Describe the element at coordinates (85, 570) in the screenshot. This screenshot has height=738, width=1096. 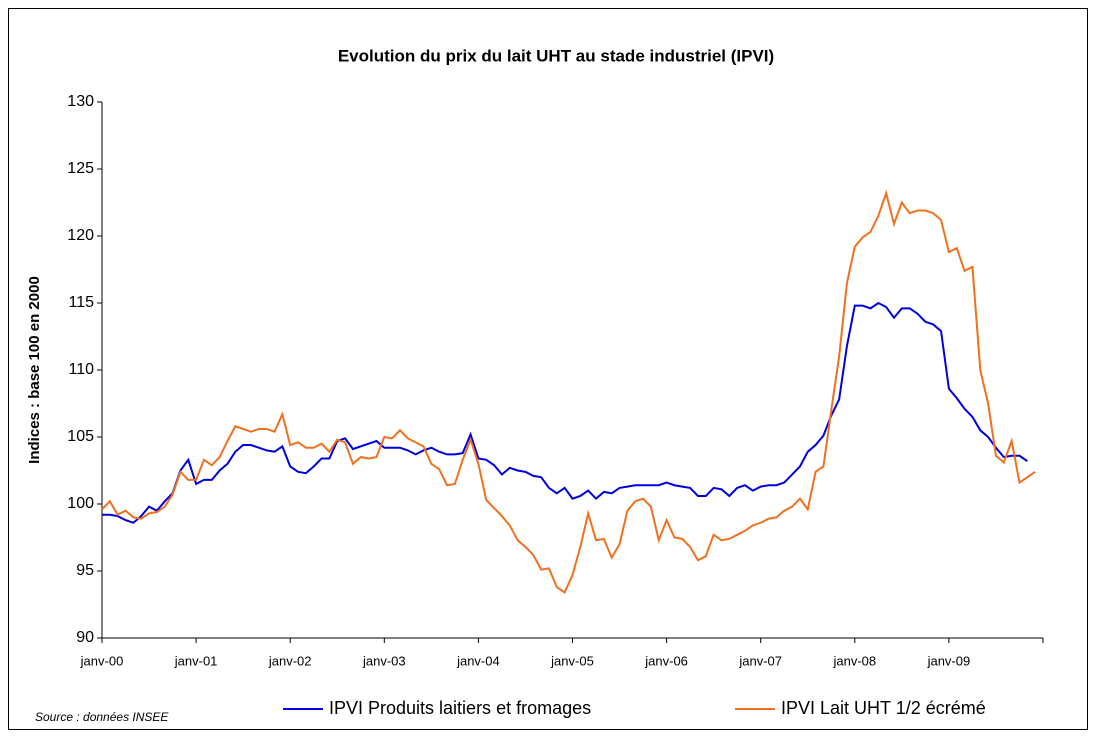
I see `y-tick-label: 95` at that location.